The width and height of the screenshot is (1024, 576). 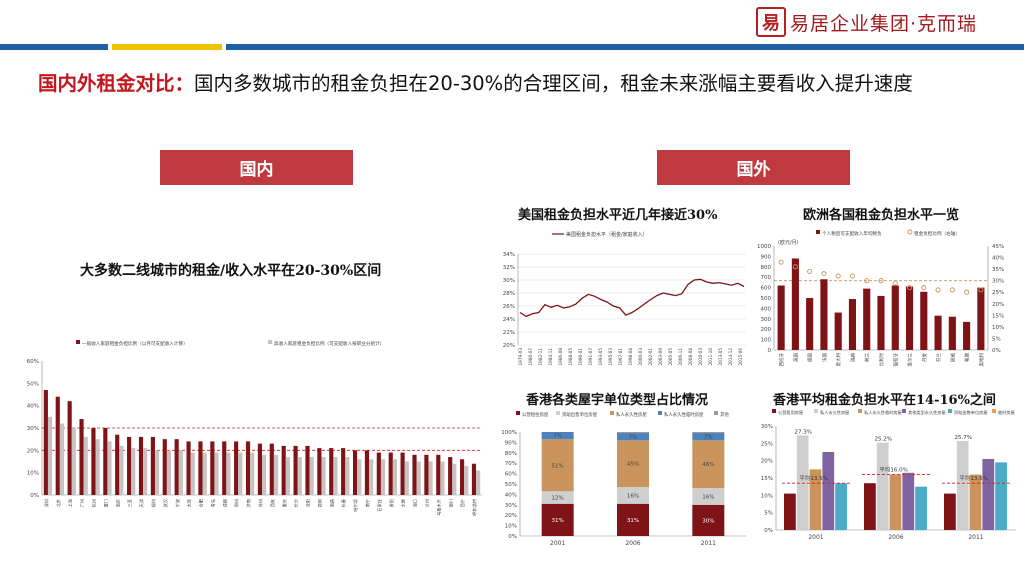 What do you see at coordinates (998, 305) in the screenshot?
I see `europe-y2-tick: 20%` at bounding box center [998, 305].